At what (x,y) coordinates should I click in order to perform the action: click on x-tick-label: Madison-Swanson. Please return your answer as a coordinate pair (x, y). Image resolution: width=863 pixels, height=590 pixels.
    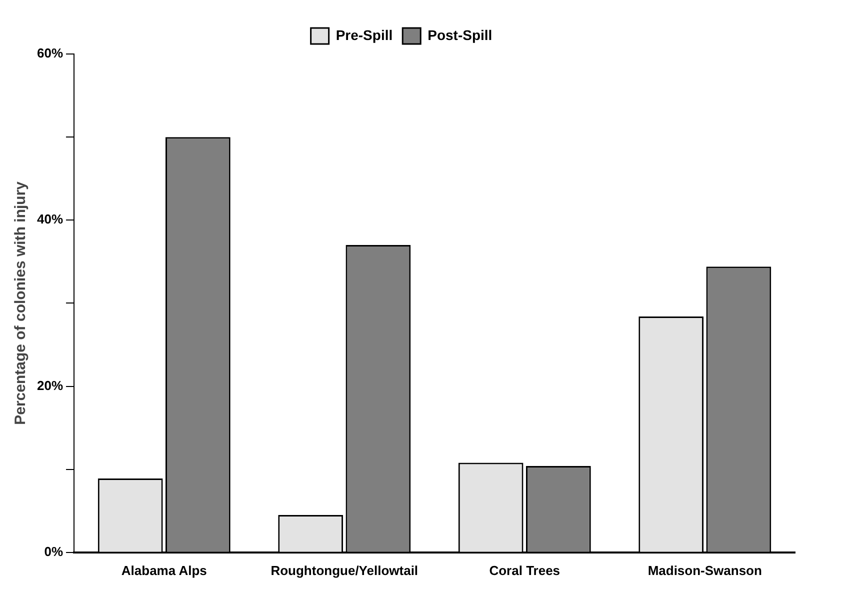
    Looking at the image, I should click on (705, 570).